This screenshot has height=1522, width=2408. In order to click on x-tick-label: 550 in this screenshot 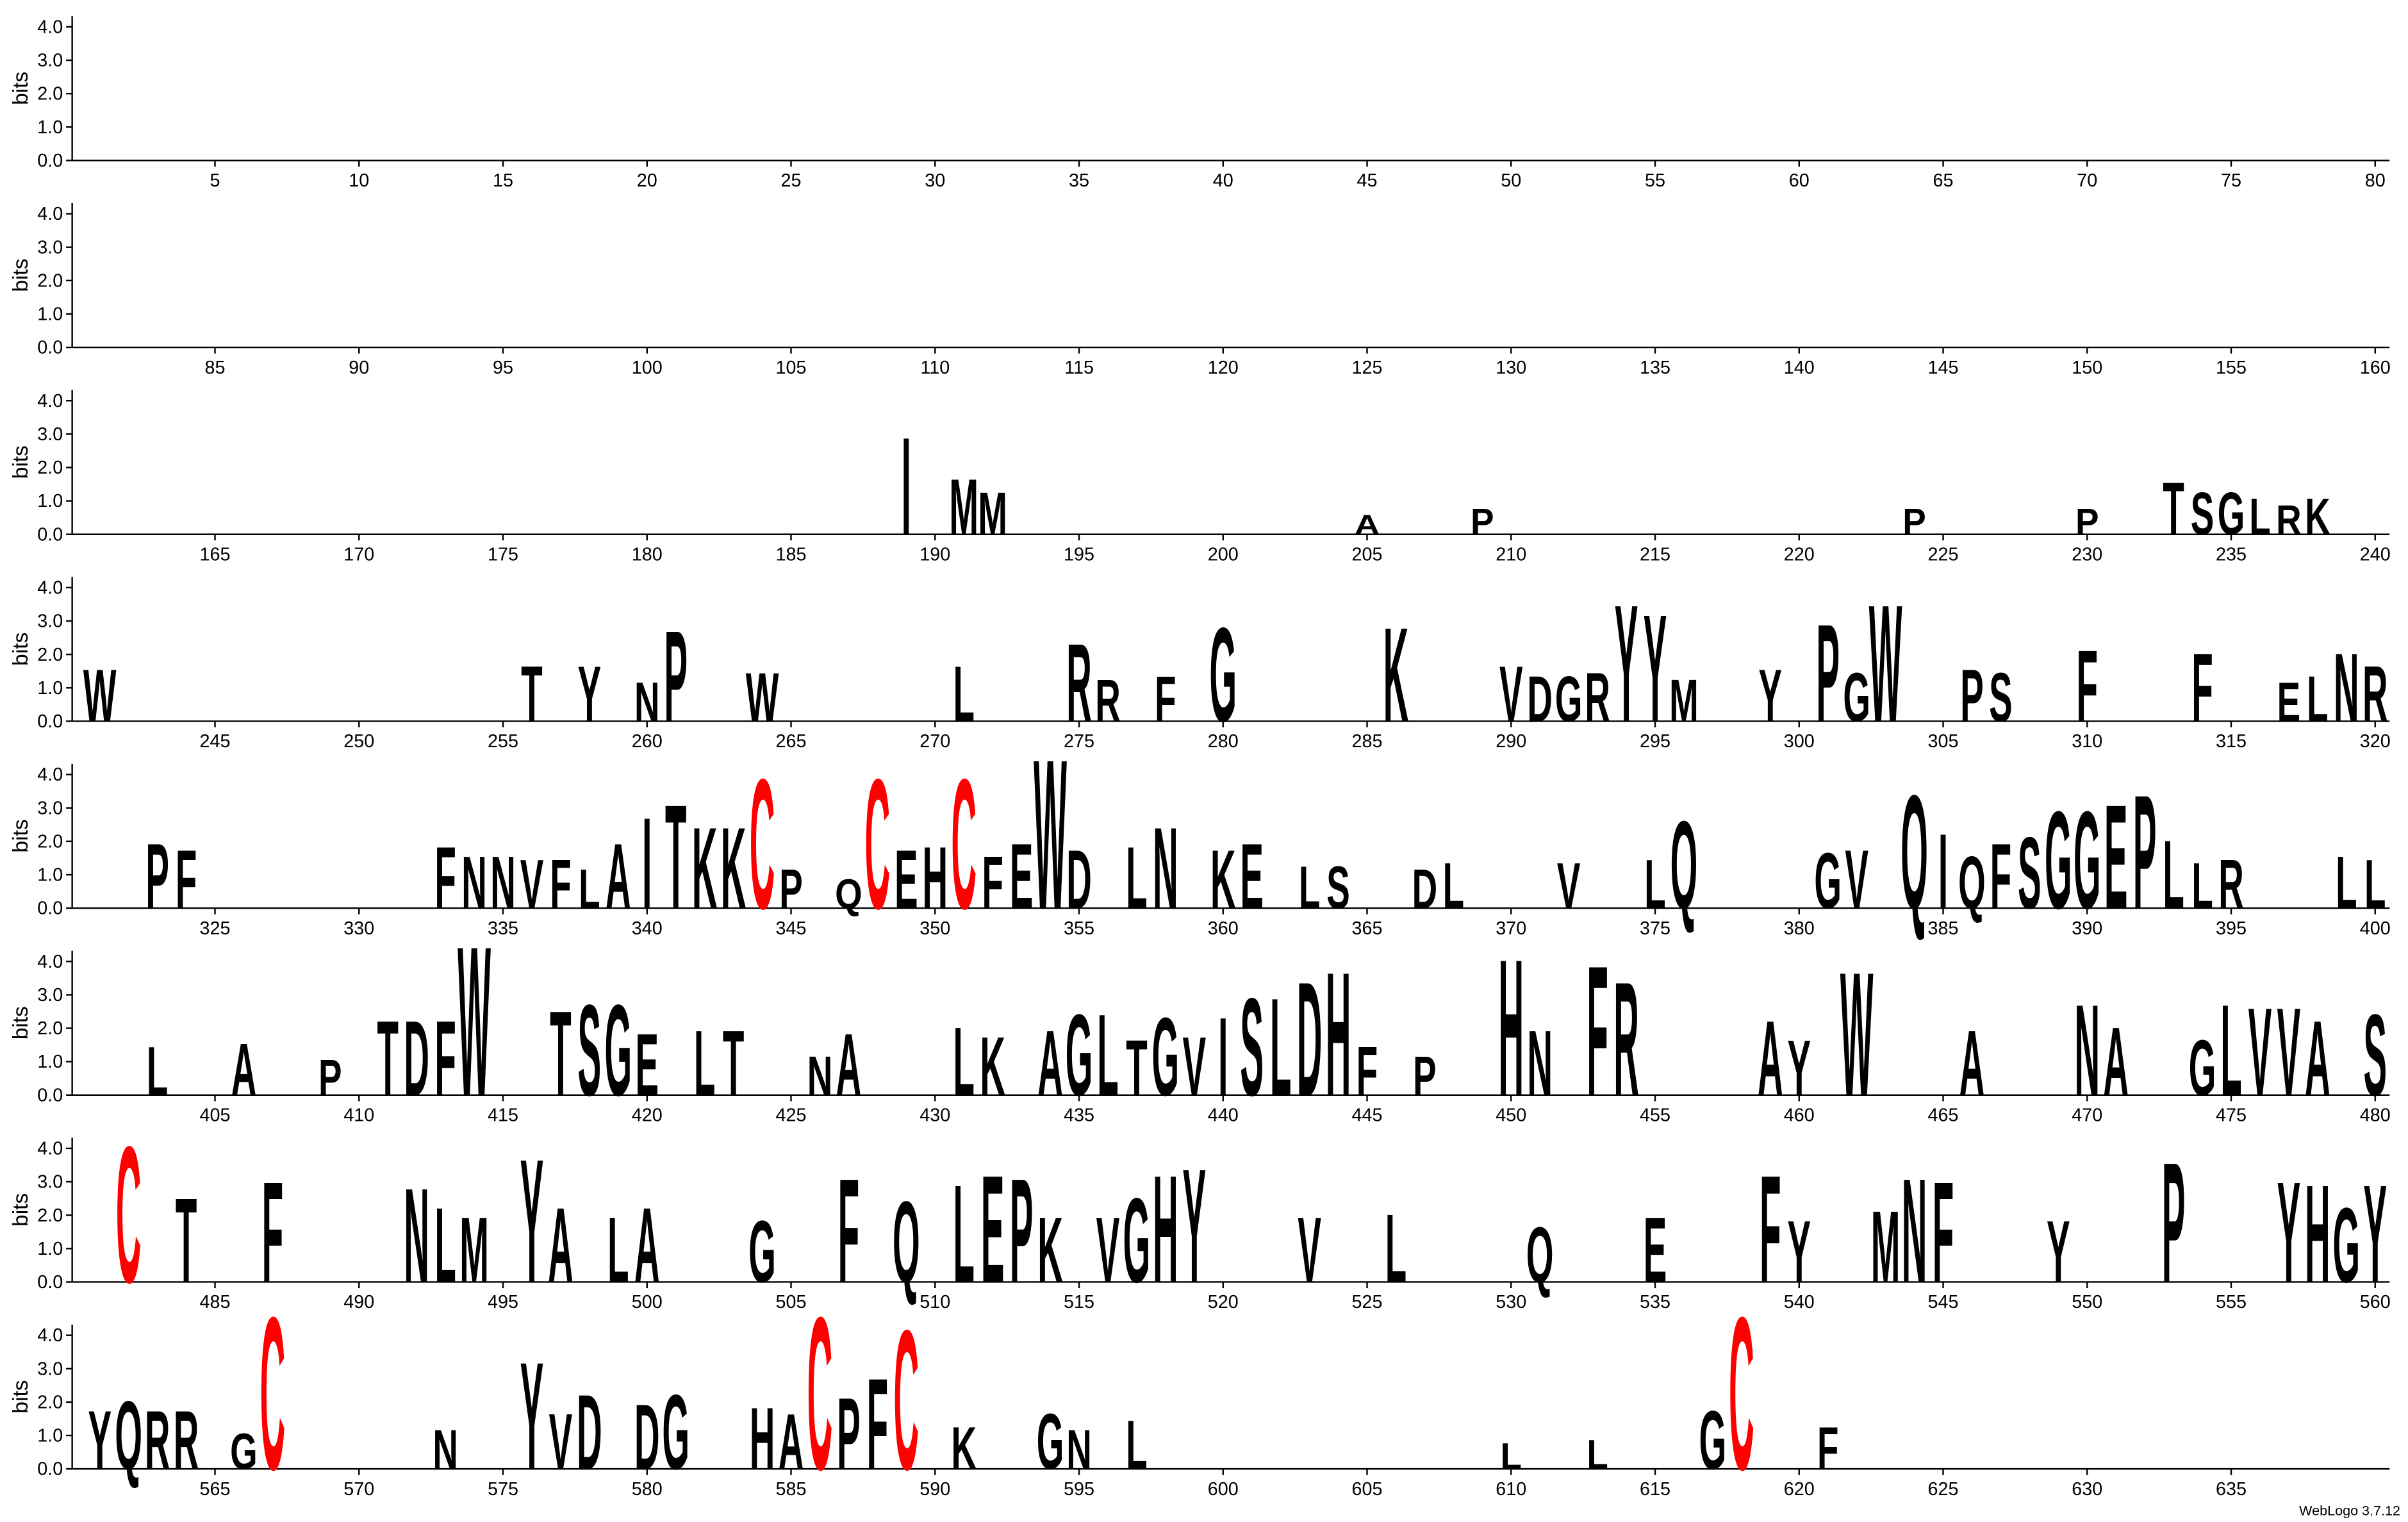, I will do `click(2087, 1302)`.